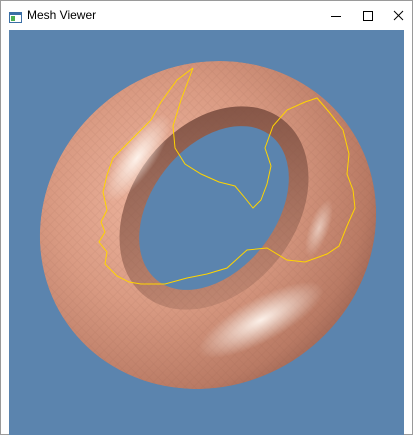 This screenshot has height=435, width=413. I want to click on close-button, so click(397, 15).